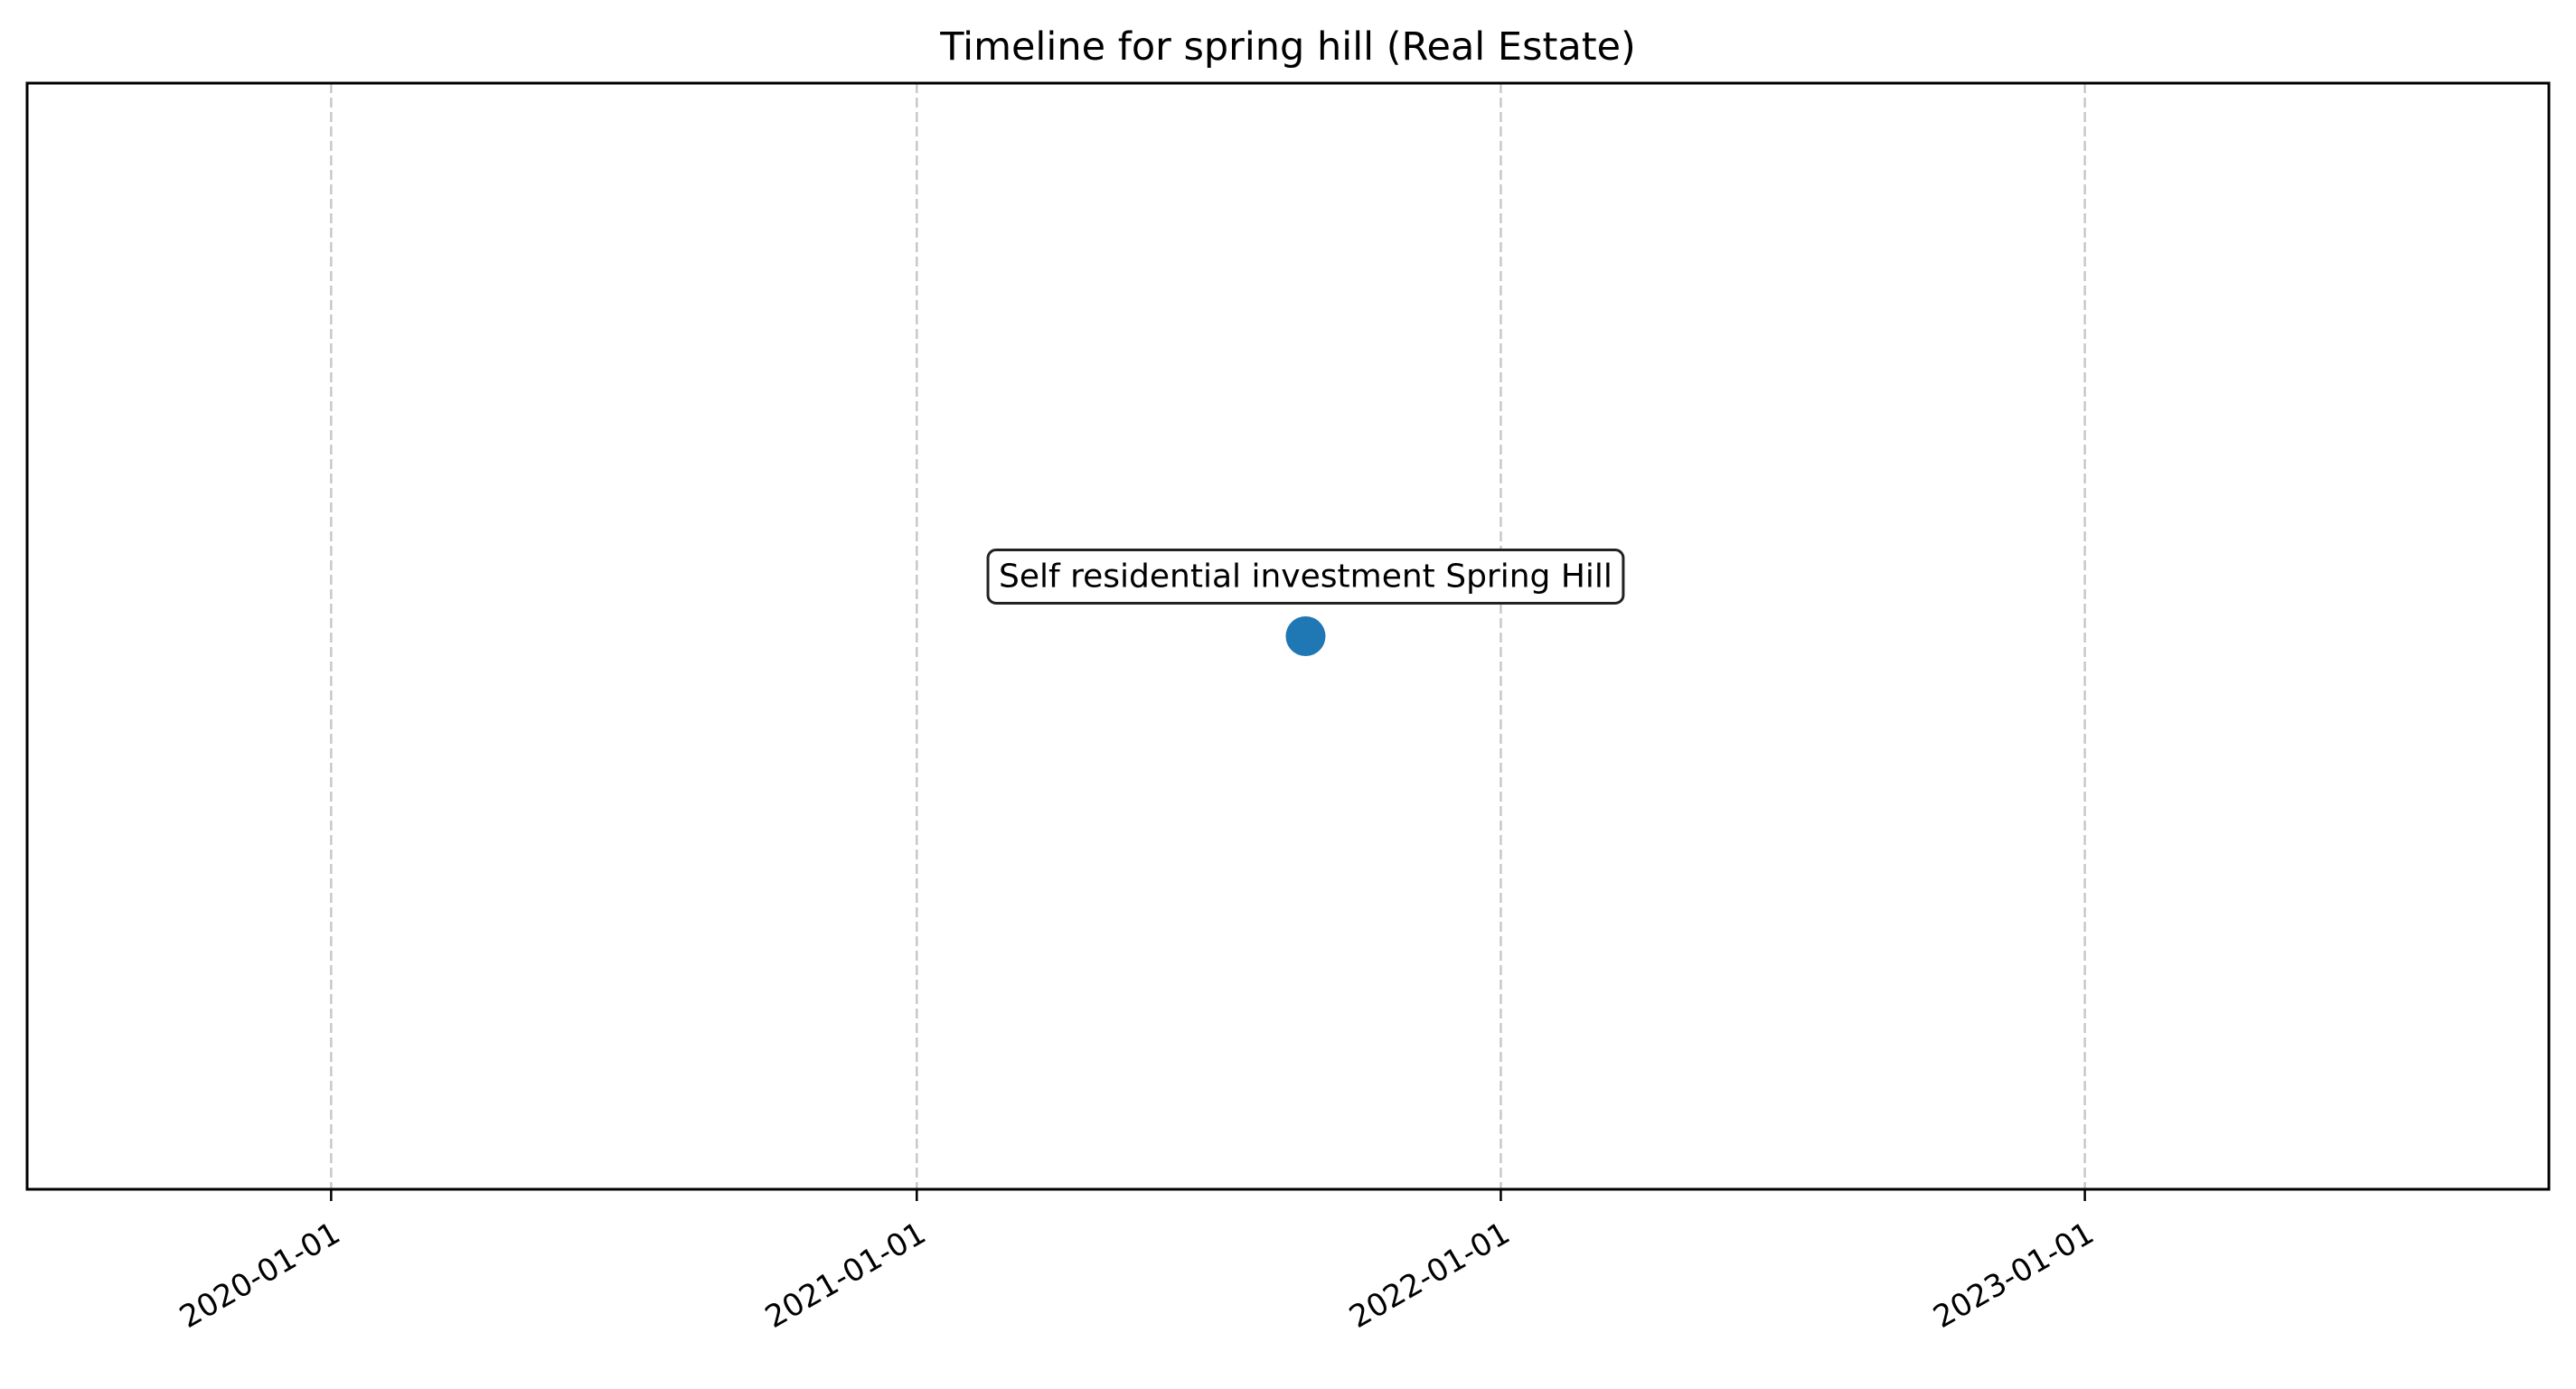 The width and height of the screenshot is (2576, 1389). I want to click on data-marks: Self residential investment Spring Hill, so click(1305, 602).